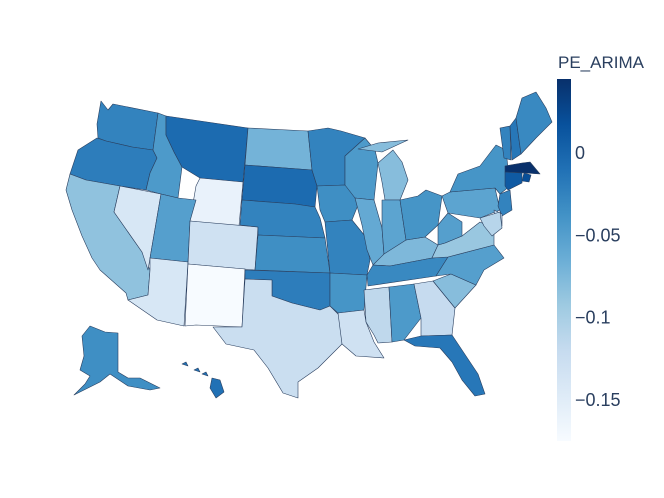 The width and height of the screenshot is (664, 498). What do you see at coordinates (513, 181) in the screenshot?
I see `state-ct: CT` at bounding box center [513, 181].